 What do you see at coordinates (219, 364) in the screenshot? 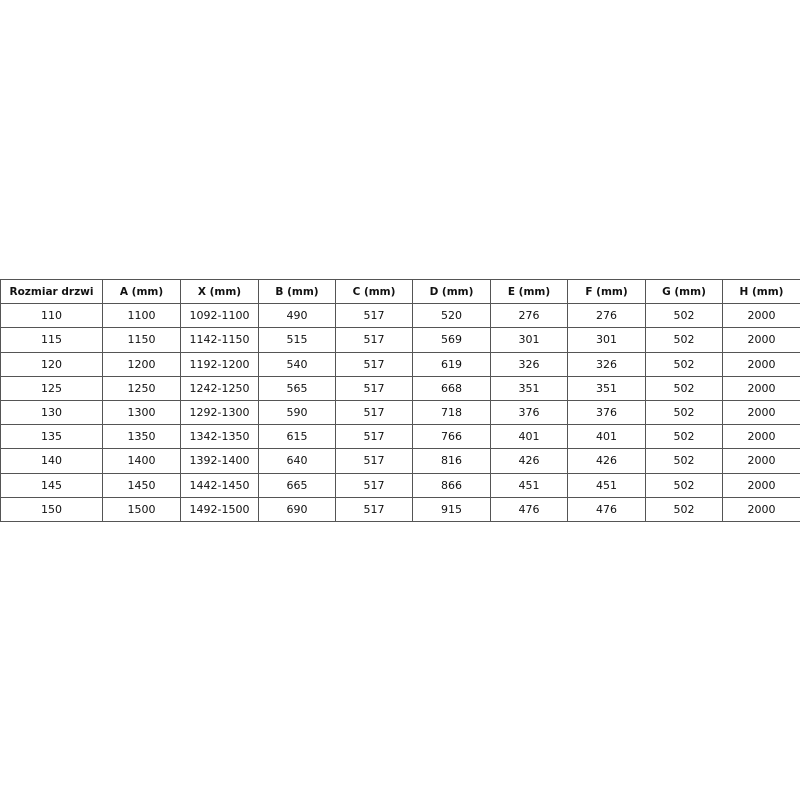
I see `table-cell: 1192-1200` at bounding box center [219, 364].